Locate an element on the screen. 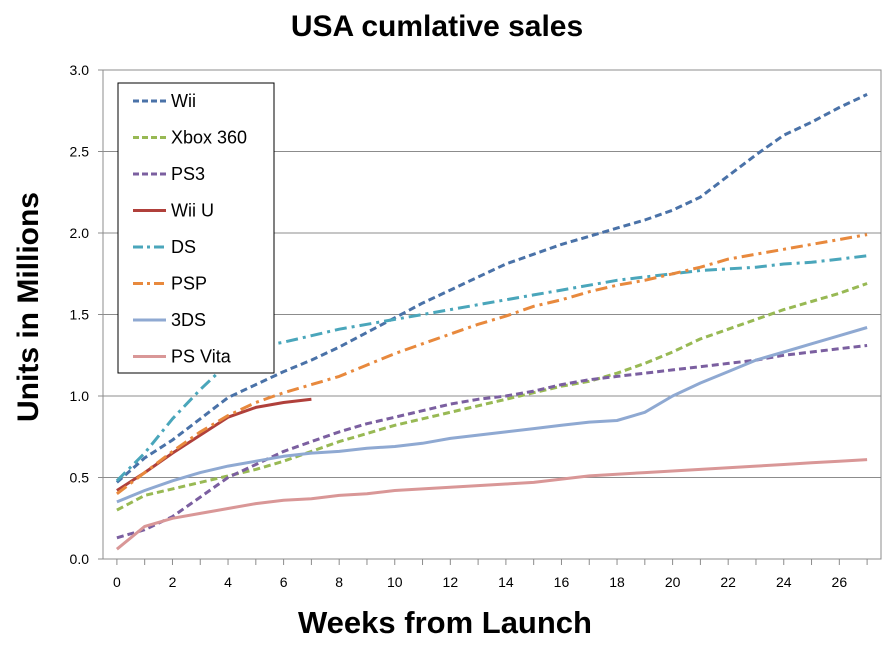 Image resolution: width=888 pixels, height=646 pixels. x-tick-label: 12 is located at coordinates (451, 582).